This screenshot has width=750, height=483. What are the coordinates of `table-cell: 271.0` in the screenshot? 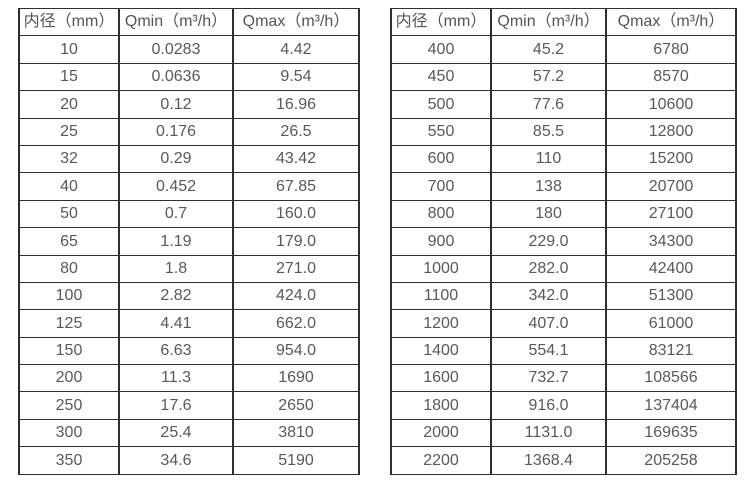 It's located at (296, 268).